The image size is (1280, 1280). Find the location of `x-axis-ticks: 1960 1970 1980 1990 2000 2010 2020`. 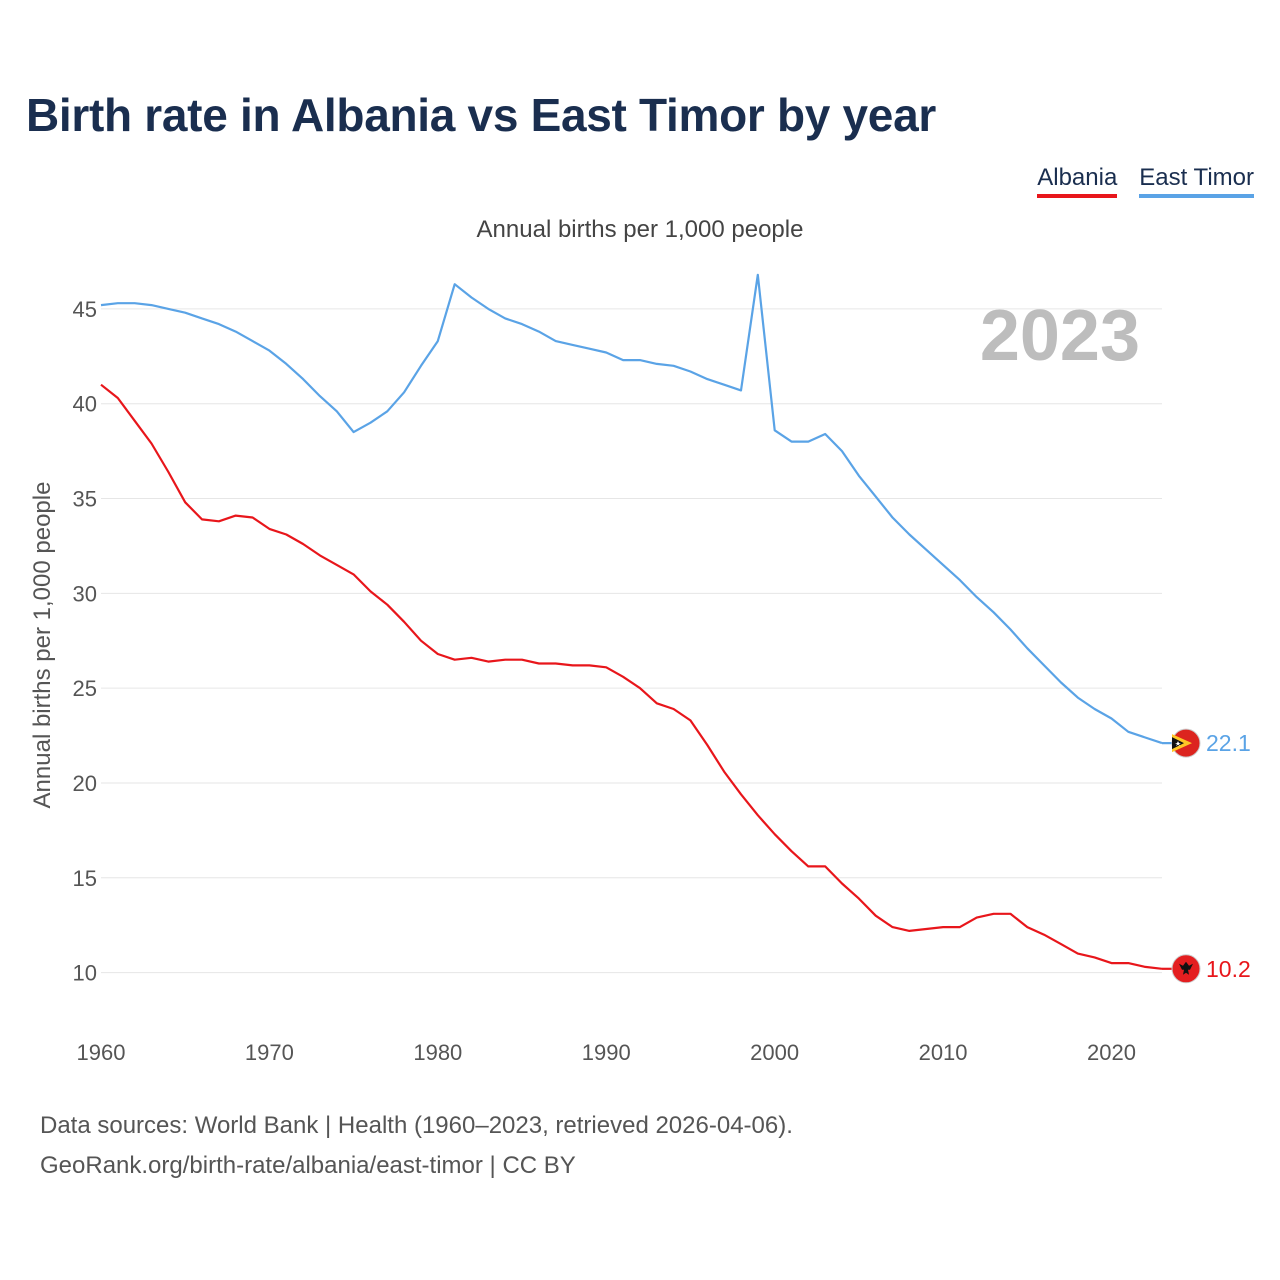

x-axis-ticks: 1960 1970 1980 1990 2000 2010 2020 is located at coordinates (606, 1052).